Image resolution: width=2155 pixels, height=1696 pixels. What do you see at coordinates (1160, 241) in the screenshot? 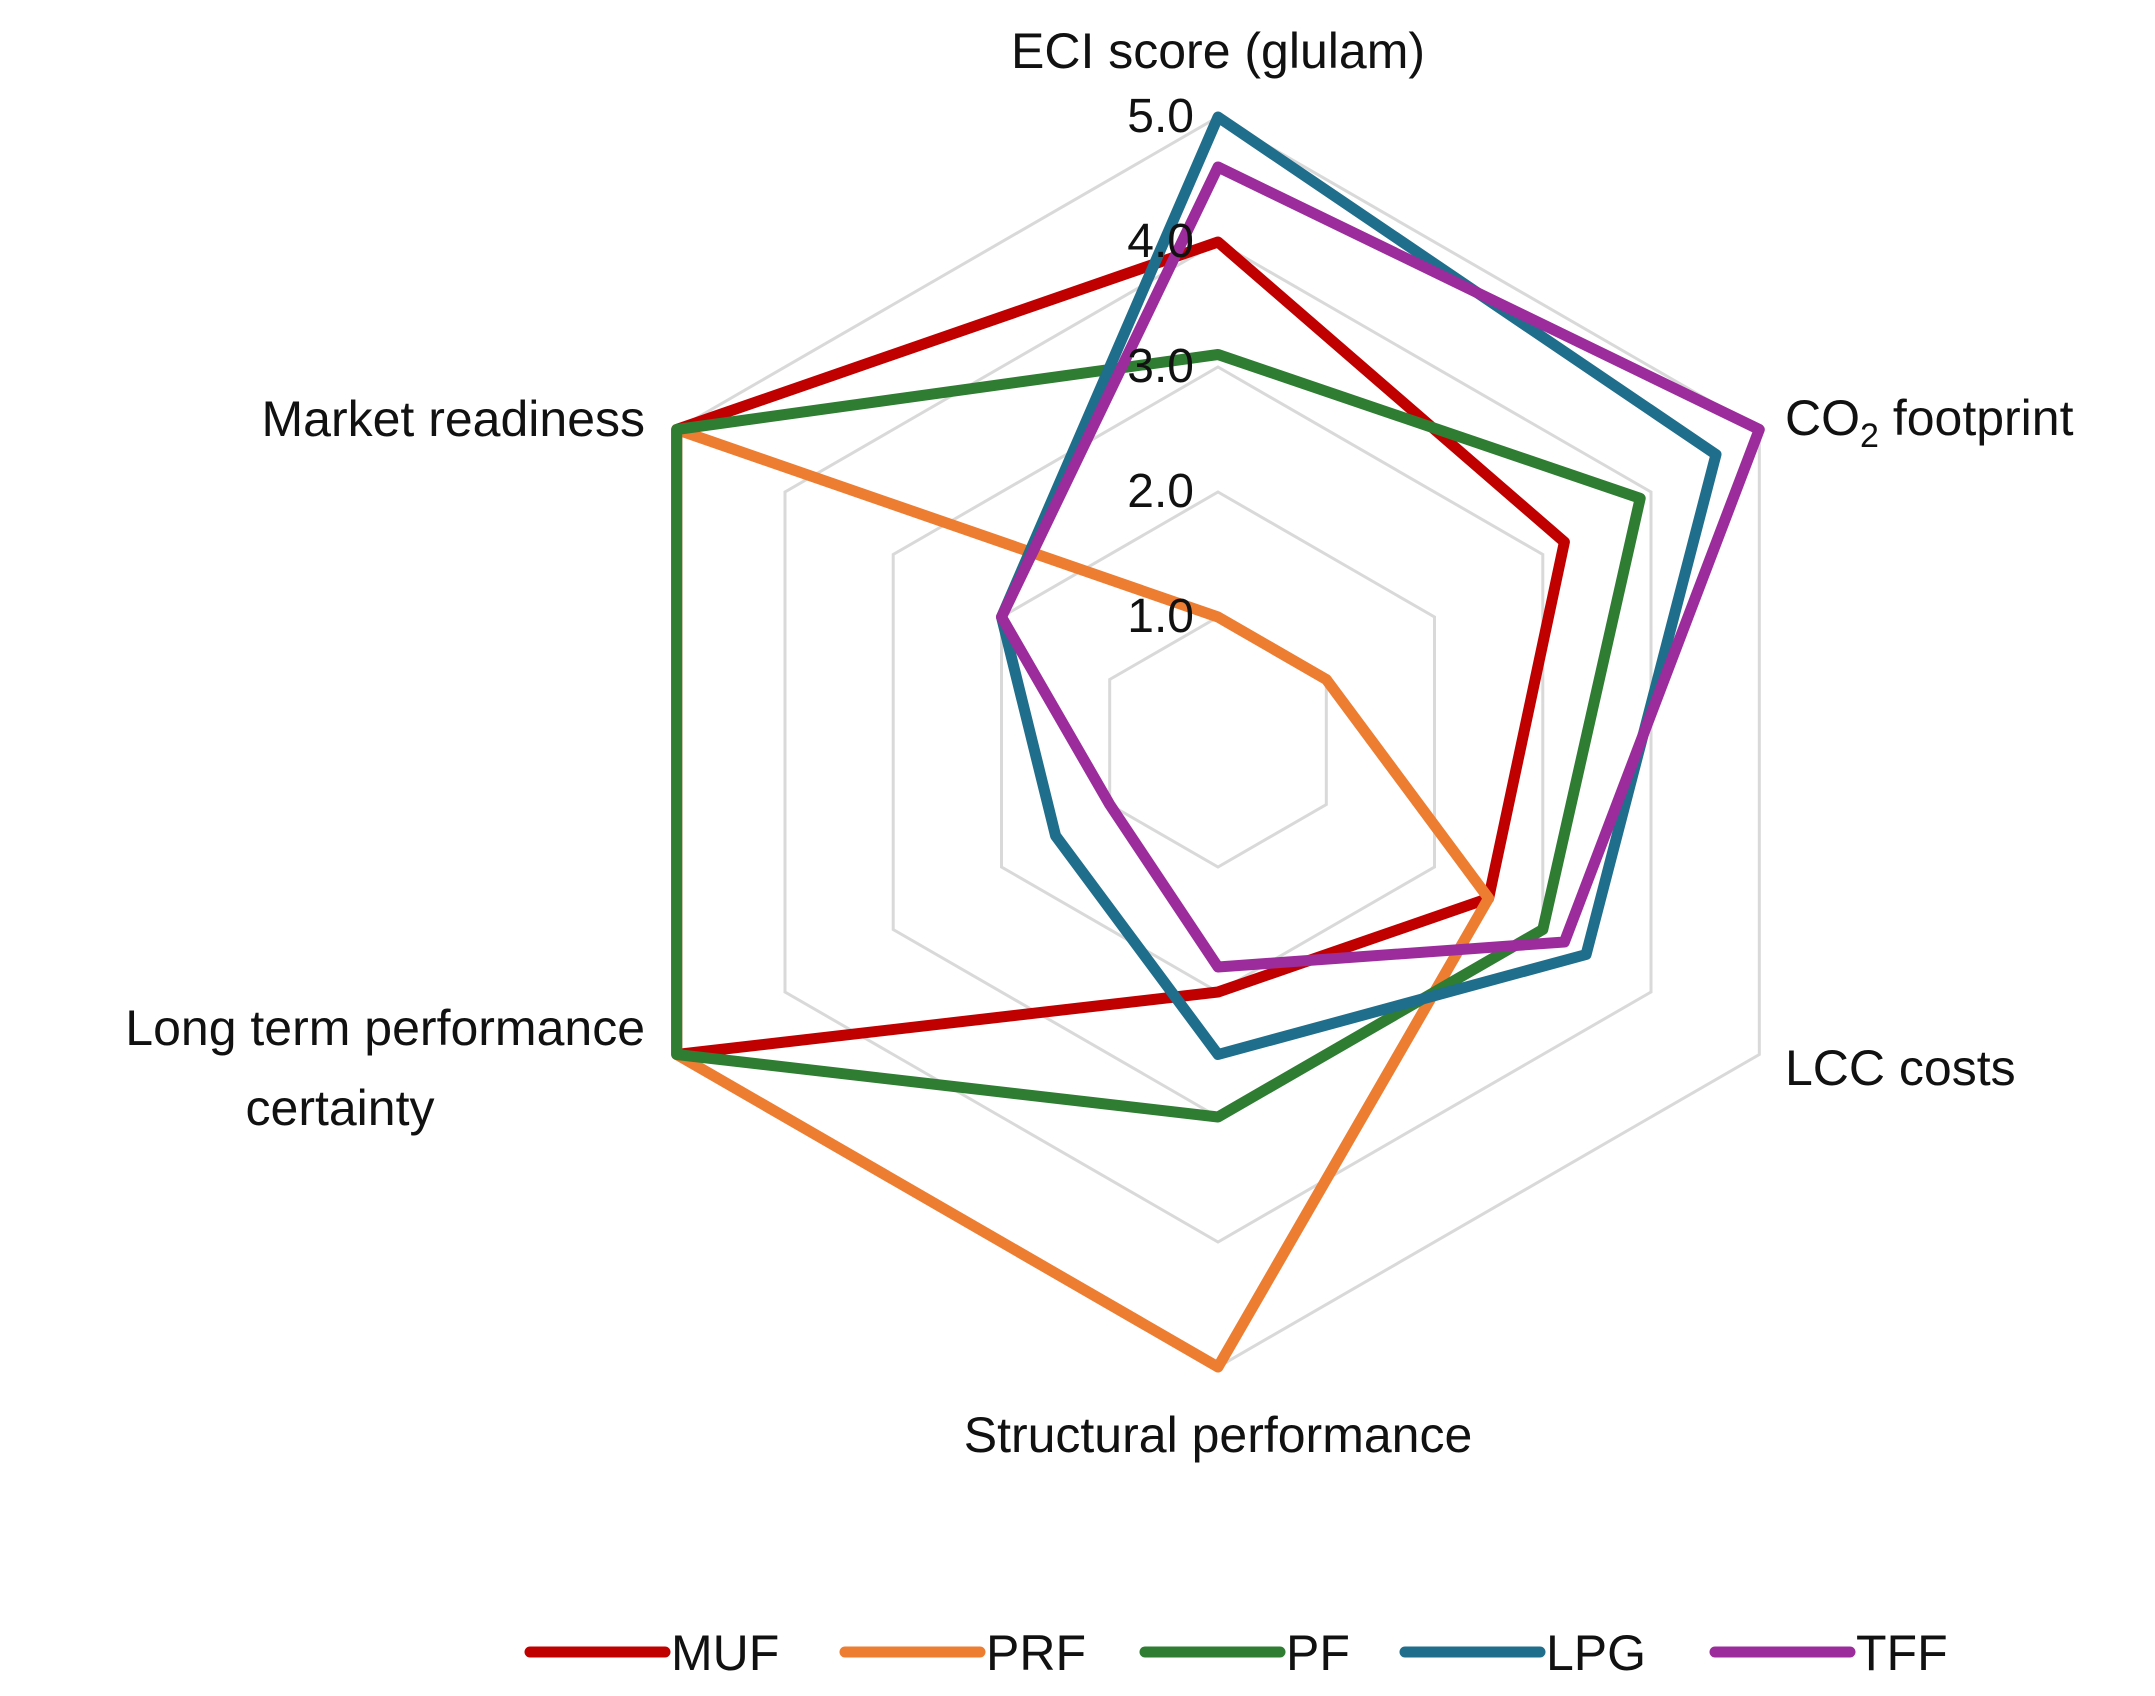
I see `tick-label-4-0: 4.0` at bounding box center [1160, 241].